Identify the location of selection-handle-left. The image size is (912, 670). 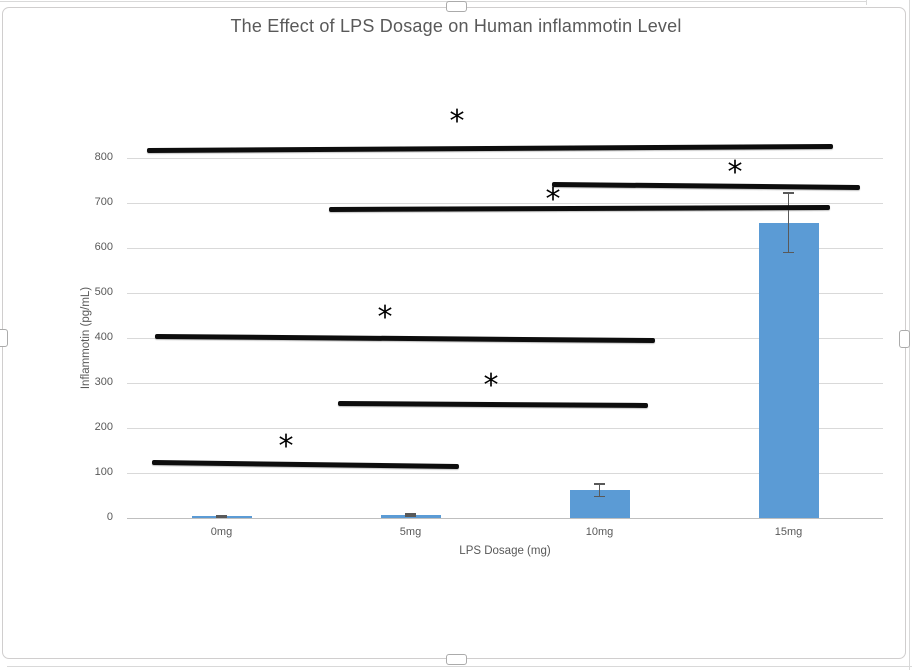
(4, 338).